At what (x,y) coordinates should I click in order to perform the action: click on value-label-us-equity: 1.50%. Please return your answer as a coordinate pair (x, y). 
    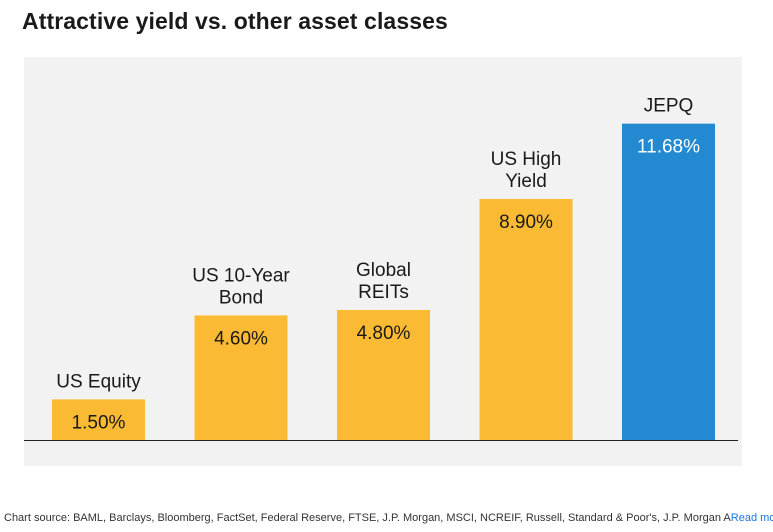
    Looking at the image, I should click on (99, 422).